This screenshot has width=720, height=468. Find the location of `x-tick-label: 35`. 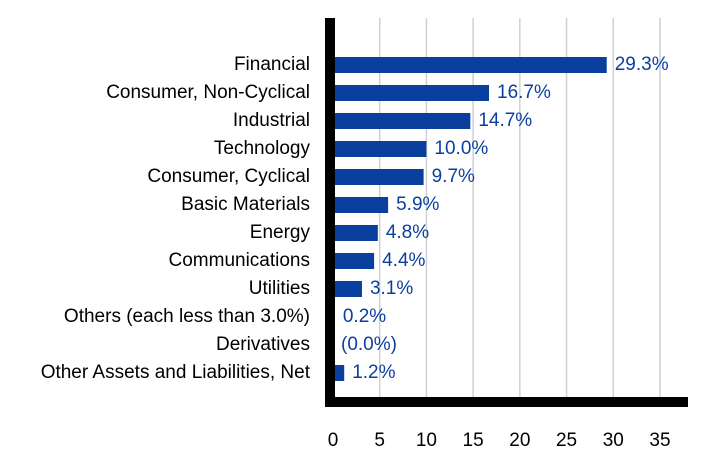

x-tick-label: 35 is located at coordinates (659, 440).